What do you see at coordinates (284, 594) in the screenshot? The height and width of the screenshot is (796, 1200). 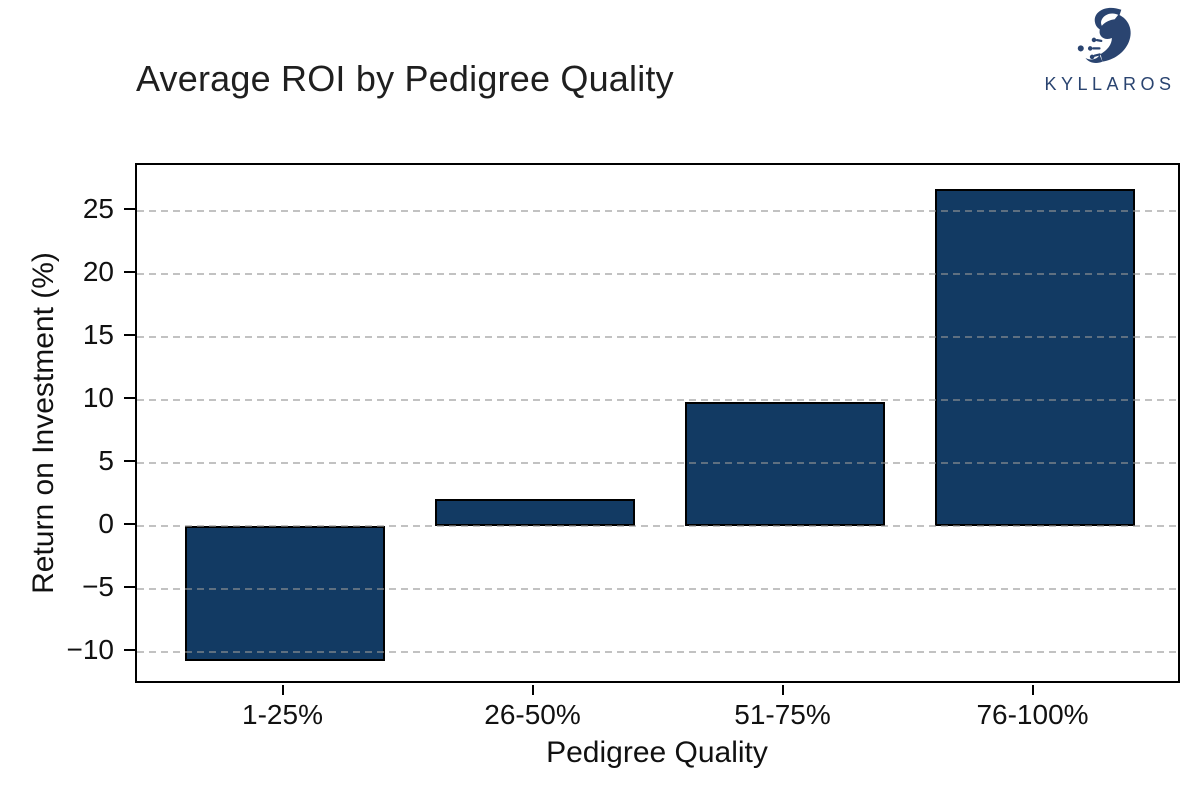 I see `bar-1-25%` at bounding box center [284, 594].